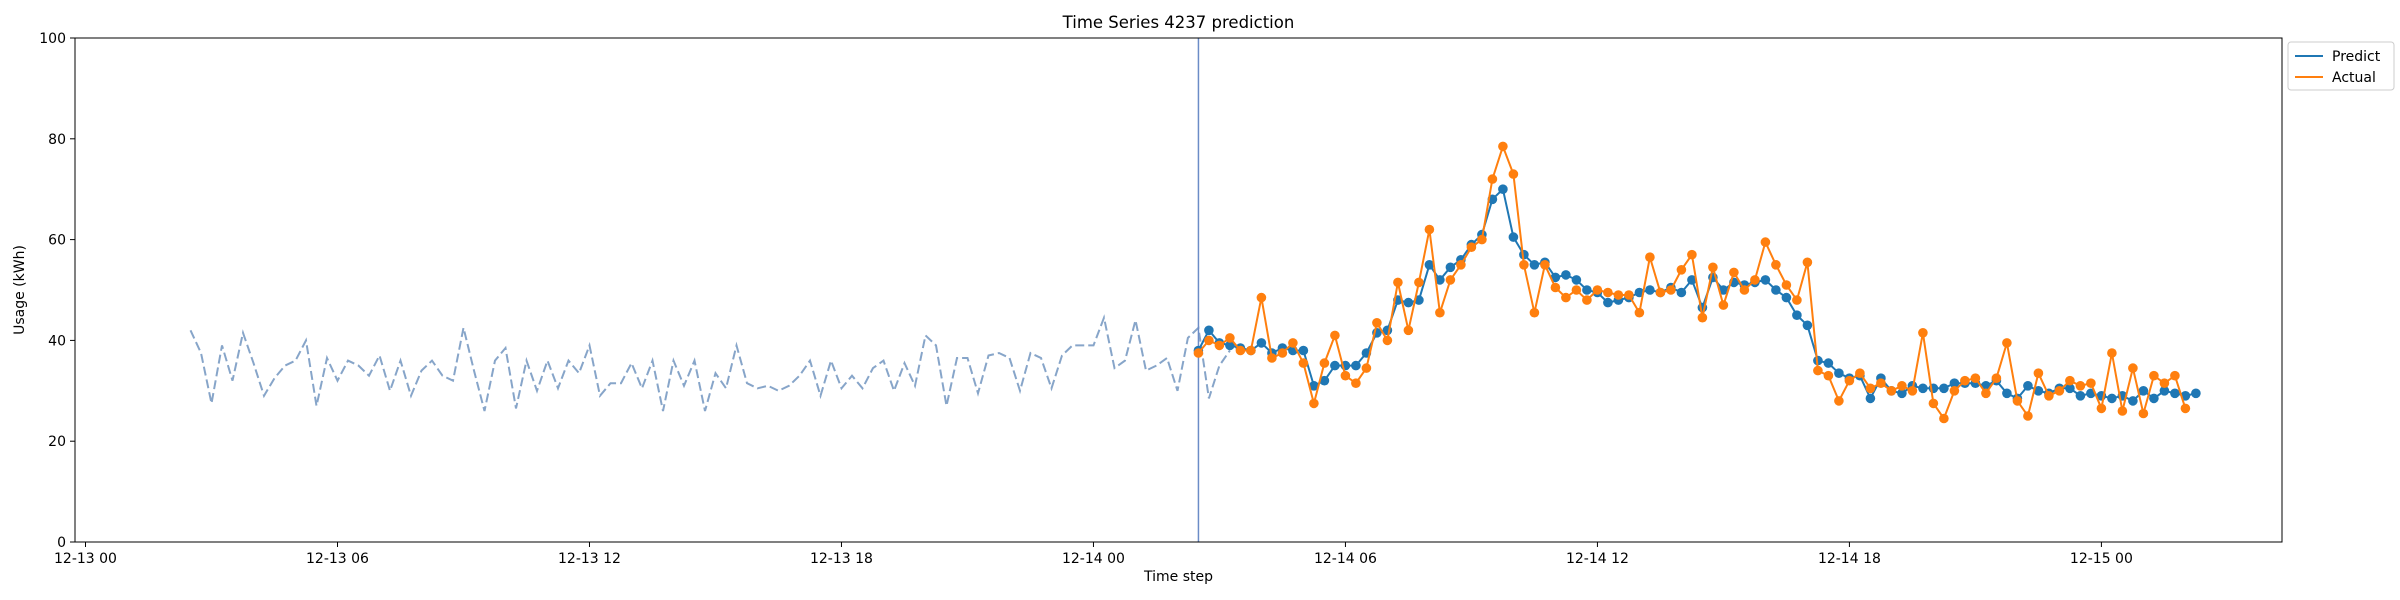 The image size is (2400, 600). I want to click on legend: Predict Actual, so click(2341, 66).